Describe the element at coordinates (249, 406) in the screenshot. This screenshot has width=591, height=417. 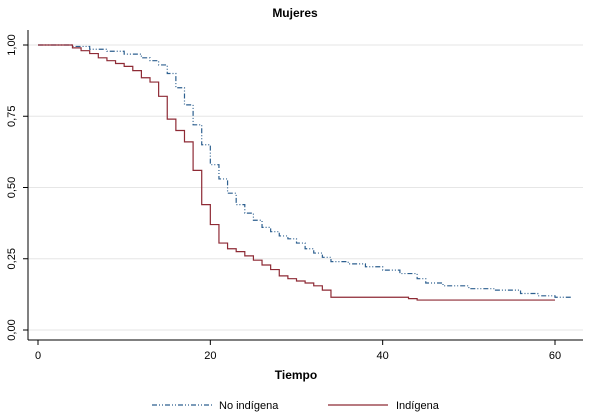
I see `legend-label-no-indigena: No indígena` at that location.